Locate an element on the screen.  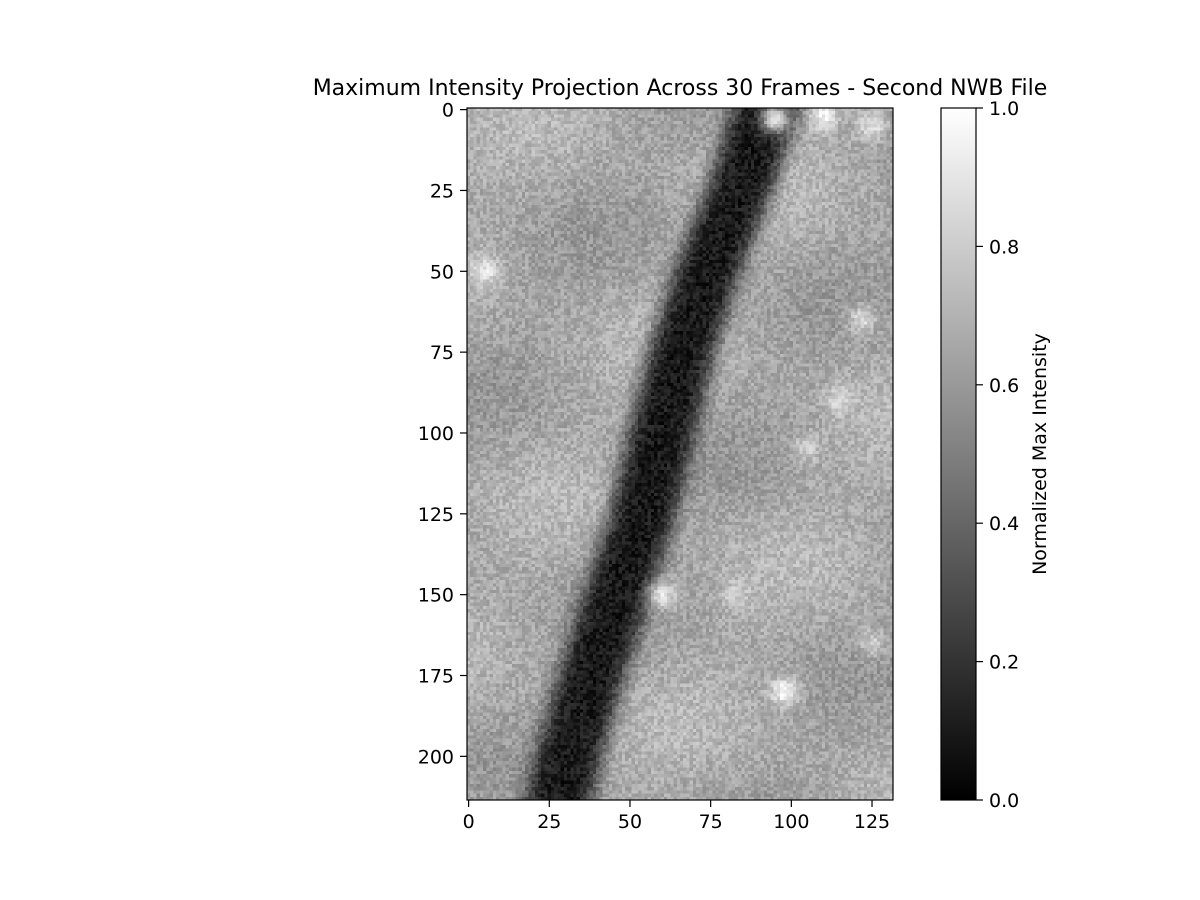
colorbar-tick-label: 0.0 is located at coordinates (1004, 801).